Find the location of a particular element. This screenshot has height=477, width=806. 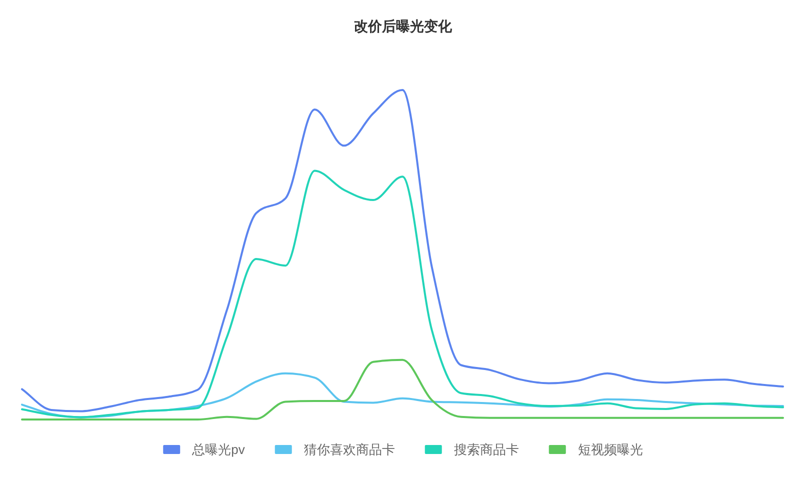

legend-label: 搜索商品卡 is located at coordinates (486, 449).